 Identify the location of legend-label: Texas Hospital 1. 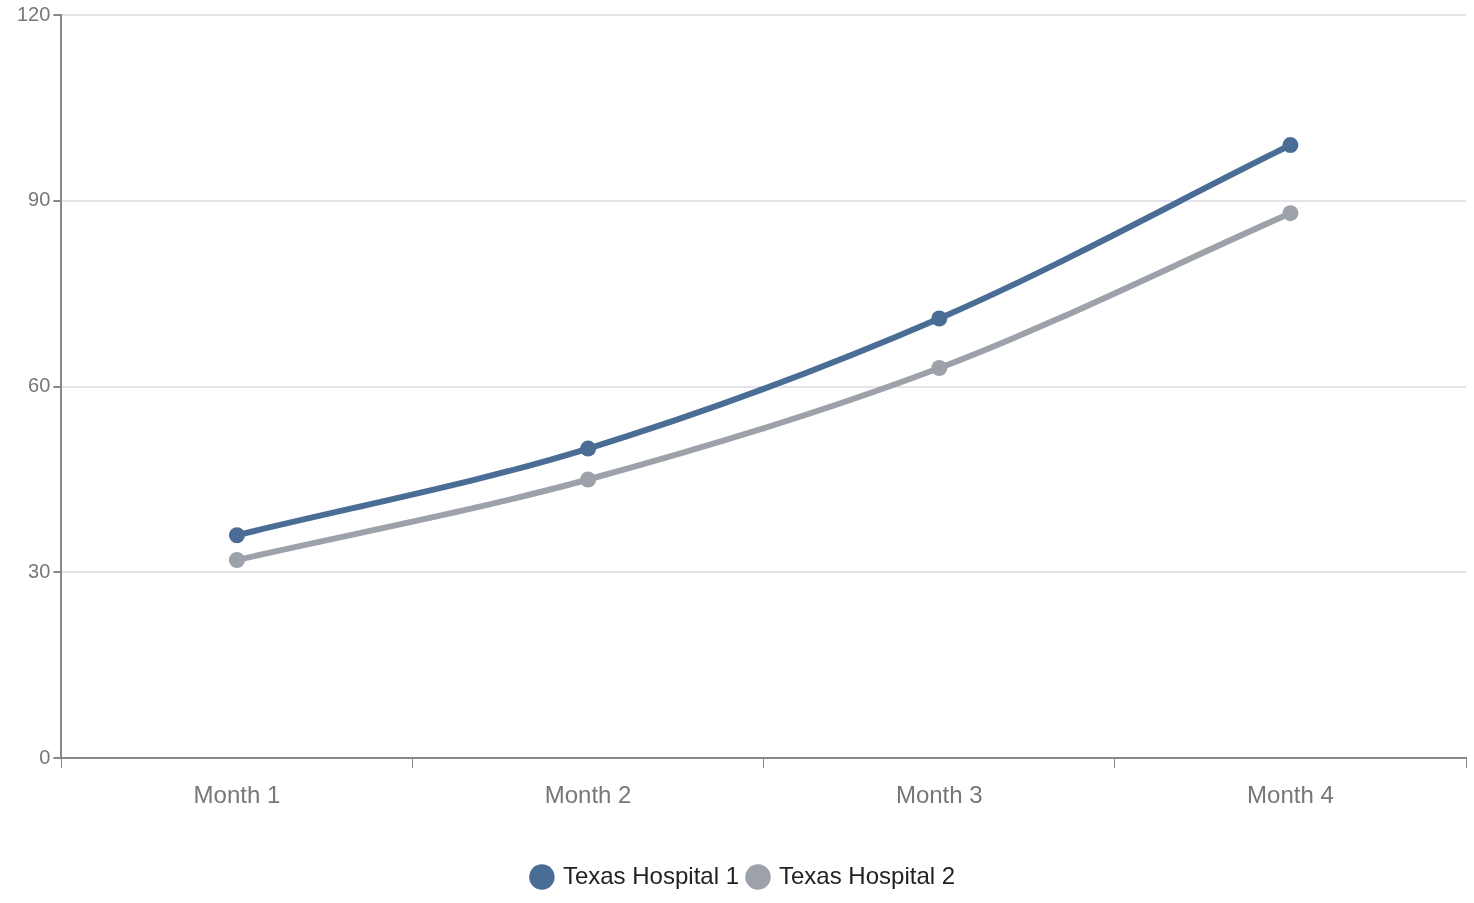
(651, 875).